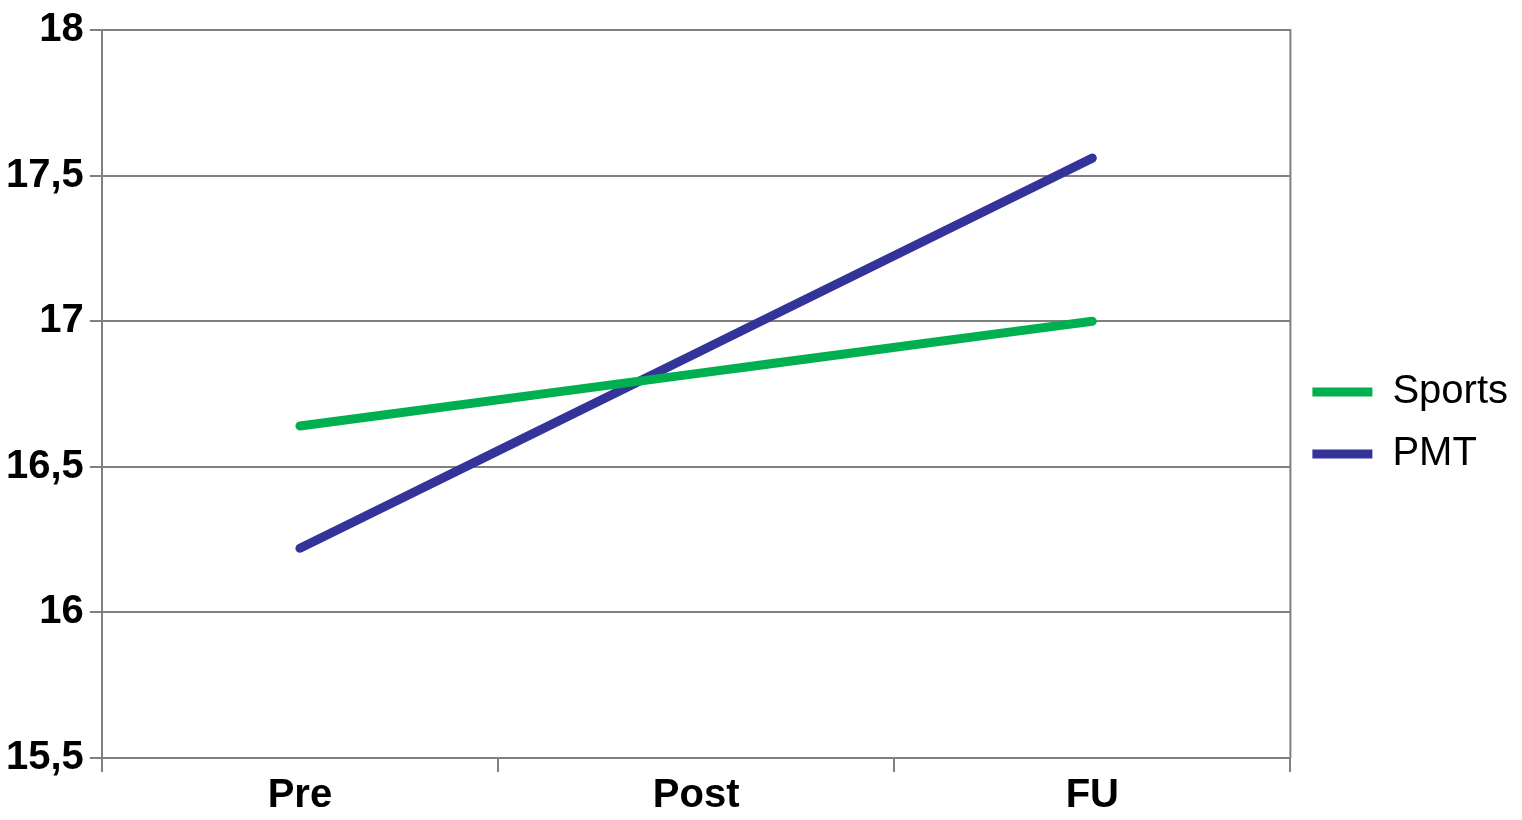 The height and width of the screenshot is (820, 1522). What do you see at coordinates (61, 27) in the screenshot?
I see `y-tick-label: 18` at bounding box center [61, 27].